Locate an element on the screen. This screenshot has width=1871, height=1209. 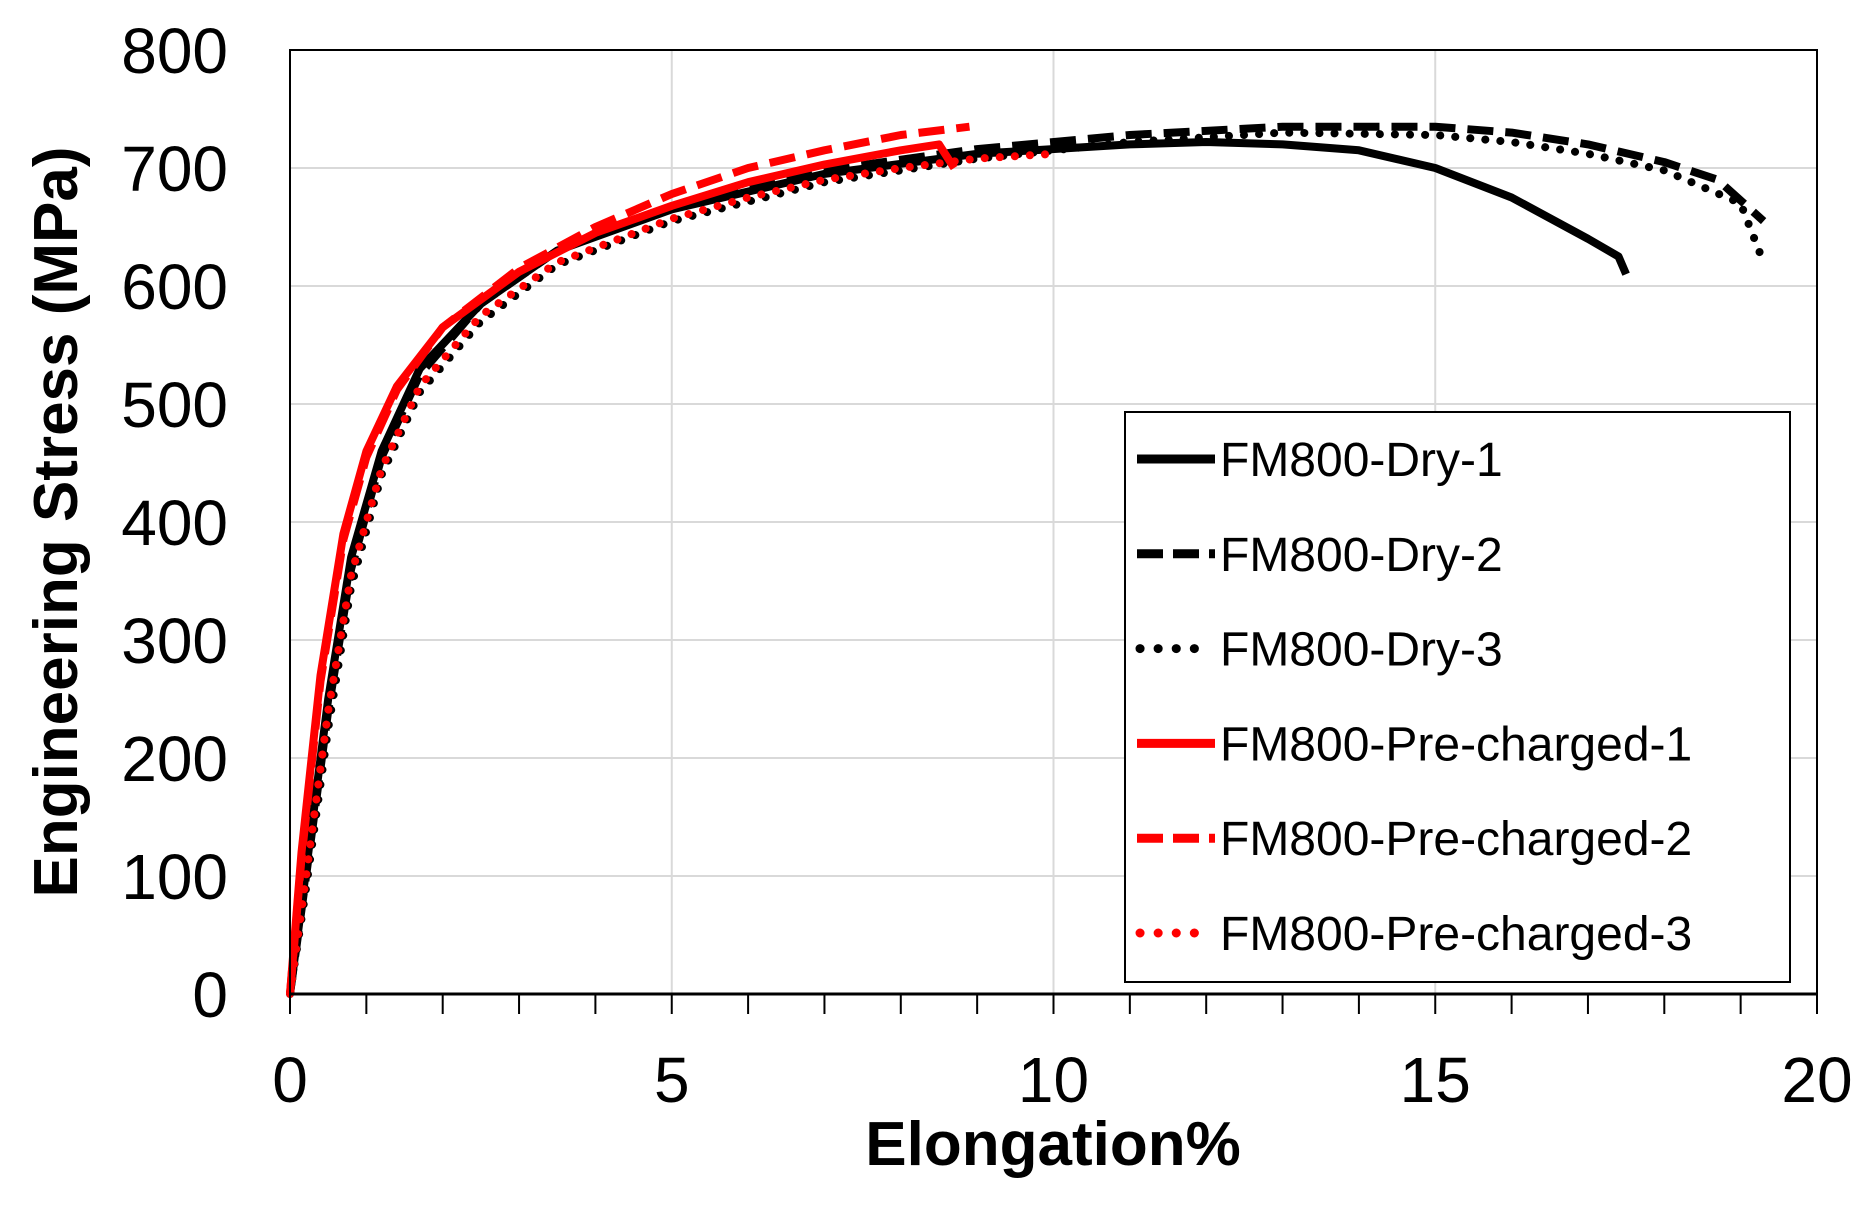
legend-label: FM800-Pre-charged-2 is located at coordinates (1456, 839).